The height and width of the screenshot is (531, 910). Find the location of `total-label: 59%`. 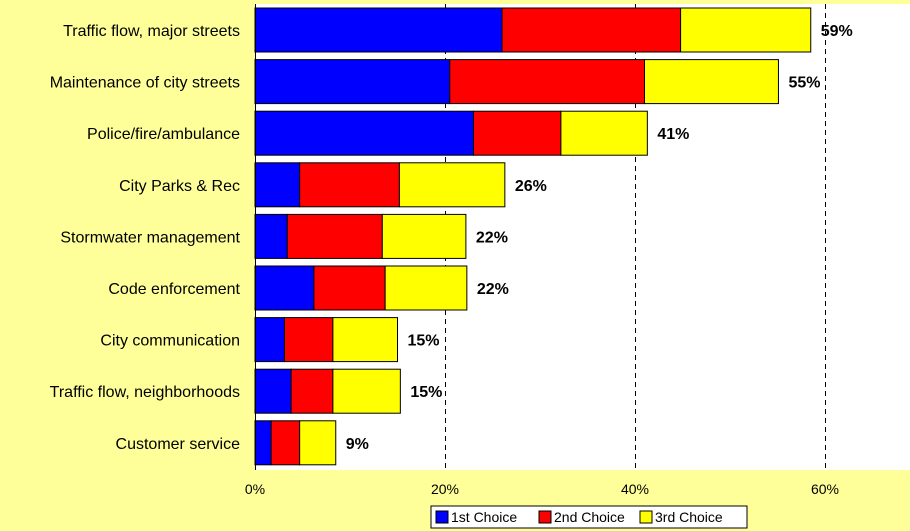

total-label: 59% is located at coordinates (837, 31).